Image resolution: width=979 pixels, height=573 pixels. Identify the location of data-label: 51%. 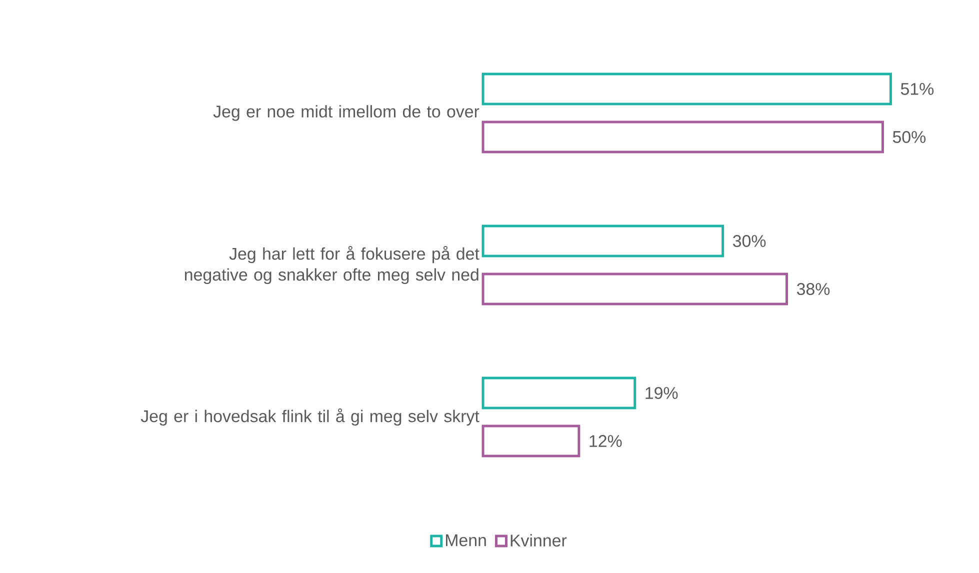
(917, 89).